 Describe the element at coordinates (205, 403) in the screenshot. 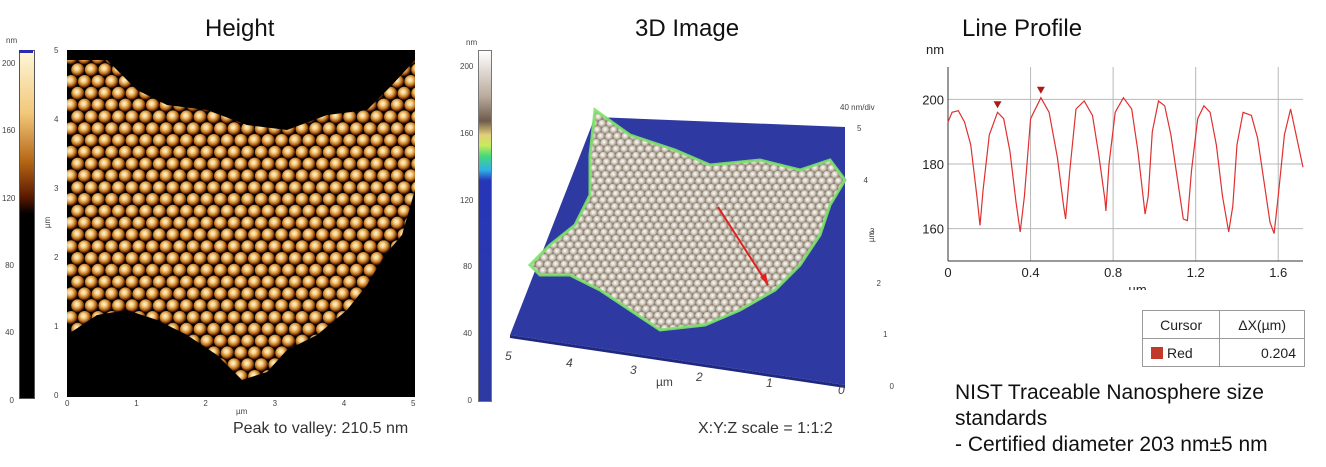

I see `height-x-tick: 2` at that location.